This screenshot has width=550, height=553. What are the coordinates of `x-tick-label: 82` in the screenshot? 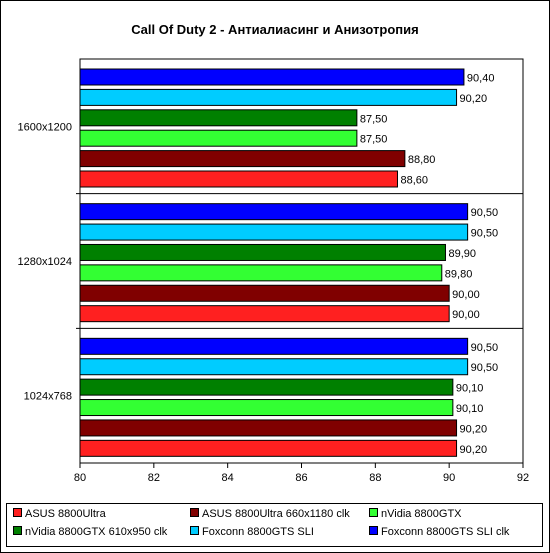 It's located at (154, 478).